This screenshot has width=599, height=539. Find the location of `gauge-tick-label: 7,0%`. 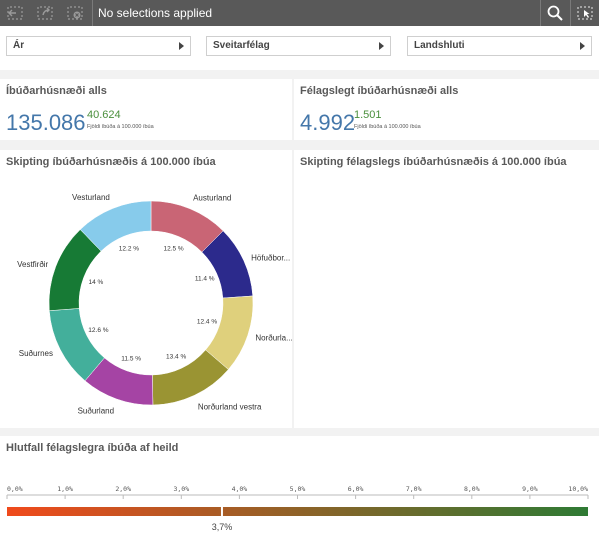

gauge-tick-label: 7,0% is located at coordinates (414, 489).